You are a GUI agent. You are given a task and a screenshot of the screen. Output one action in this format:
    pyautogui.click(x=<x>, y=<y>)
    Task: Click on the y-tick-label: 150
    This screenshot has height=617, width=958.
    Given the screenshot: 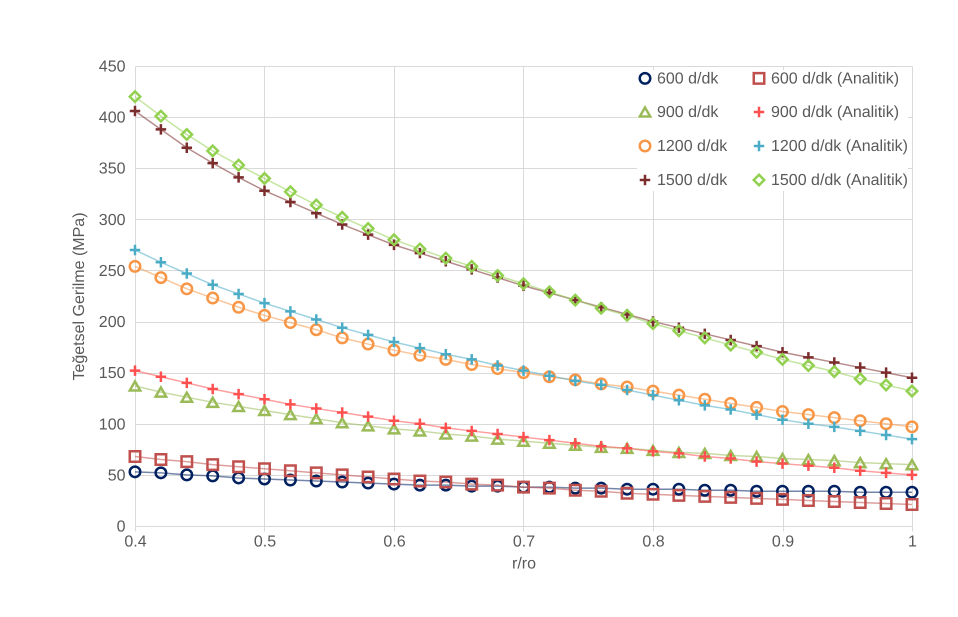 What is the action you would take?
    pyautogui.click(x=112, y=373)
    